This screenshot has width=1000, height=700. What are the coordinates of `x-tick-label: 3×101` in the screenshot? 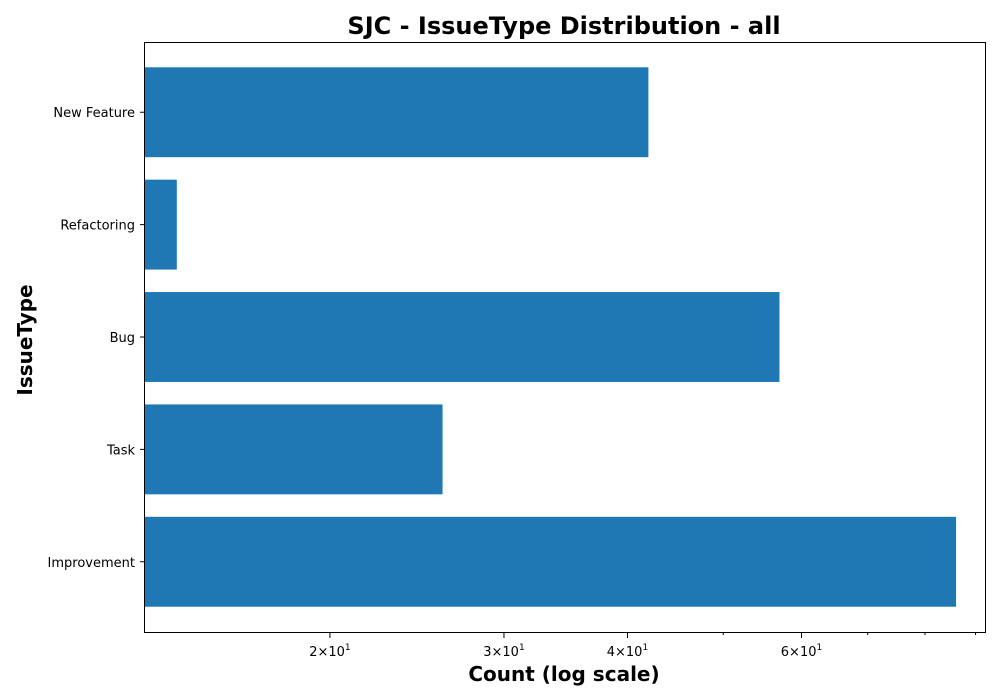 It's located at (503, 651).